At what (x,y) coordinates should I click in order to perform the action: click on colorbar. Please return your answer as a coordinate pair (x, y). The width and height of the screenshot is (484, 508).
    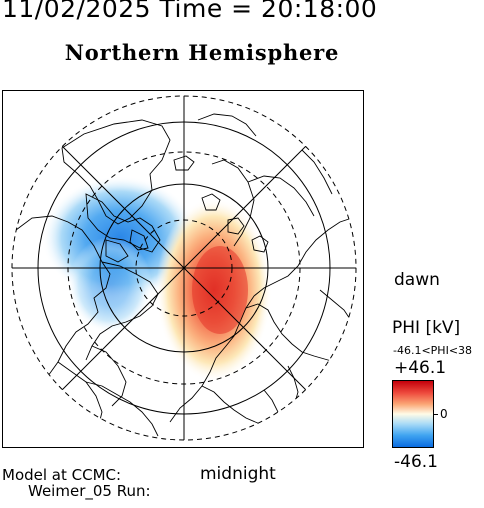
    Looking at the image, I should click on (413, 414).